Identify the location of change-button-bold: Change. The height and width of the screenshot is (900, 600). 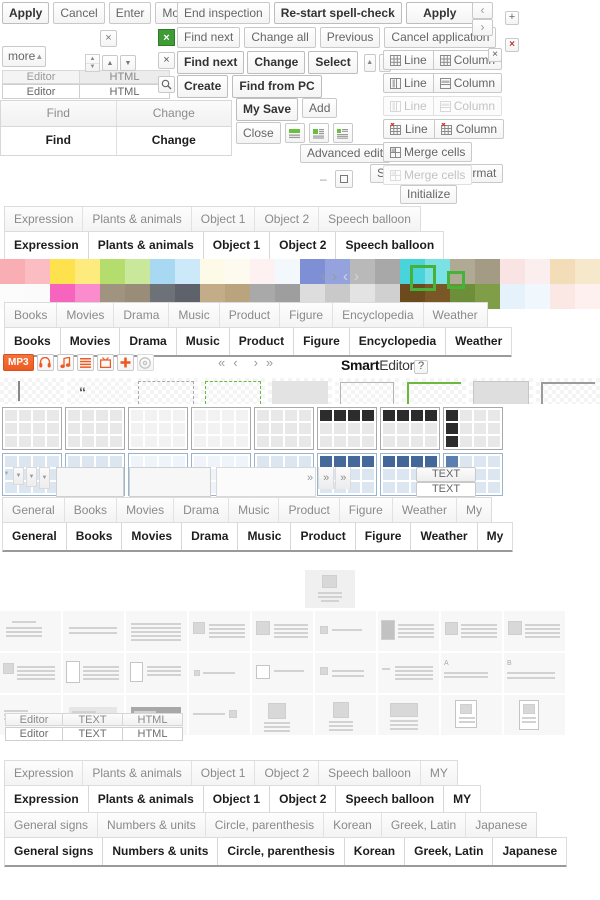
(276, 62).